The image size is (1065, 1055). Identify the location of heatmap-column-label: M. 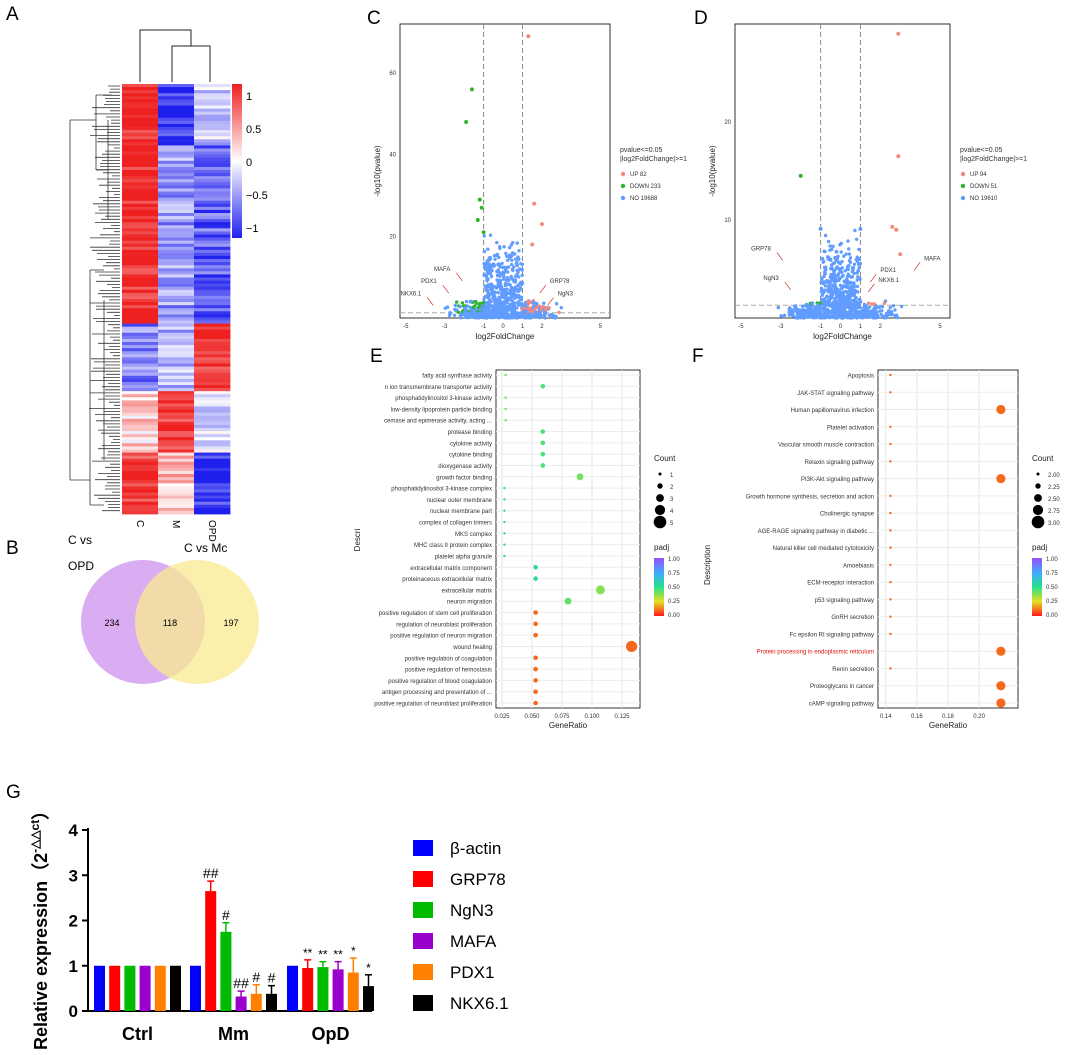
(175, 524).